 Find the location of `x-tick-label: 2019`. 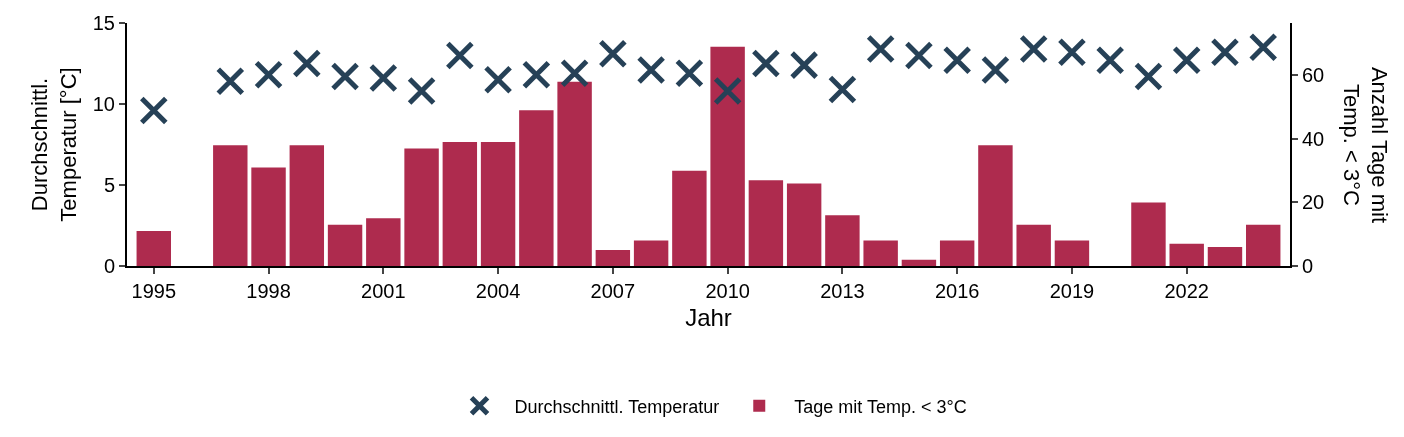

x-tick-label: 2019 is located at coordinates (1072, 291).